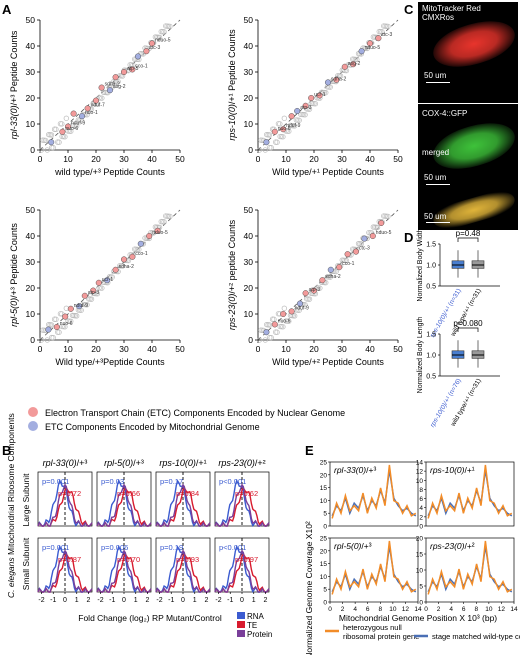  I want to click on point-label: atp-5, so click(133, 69).